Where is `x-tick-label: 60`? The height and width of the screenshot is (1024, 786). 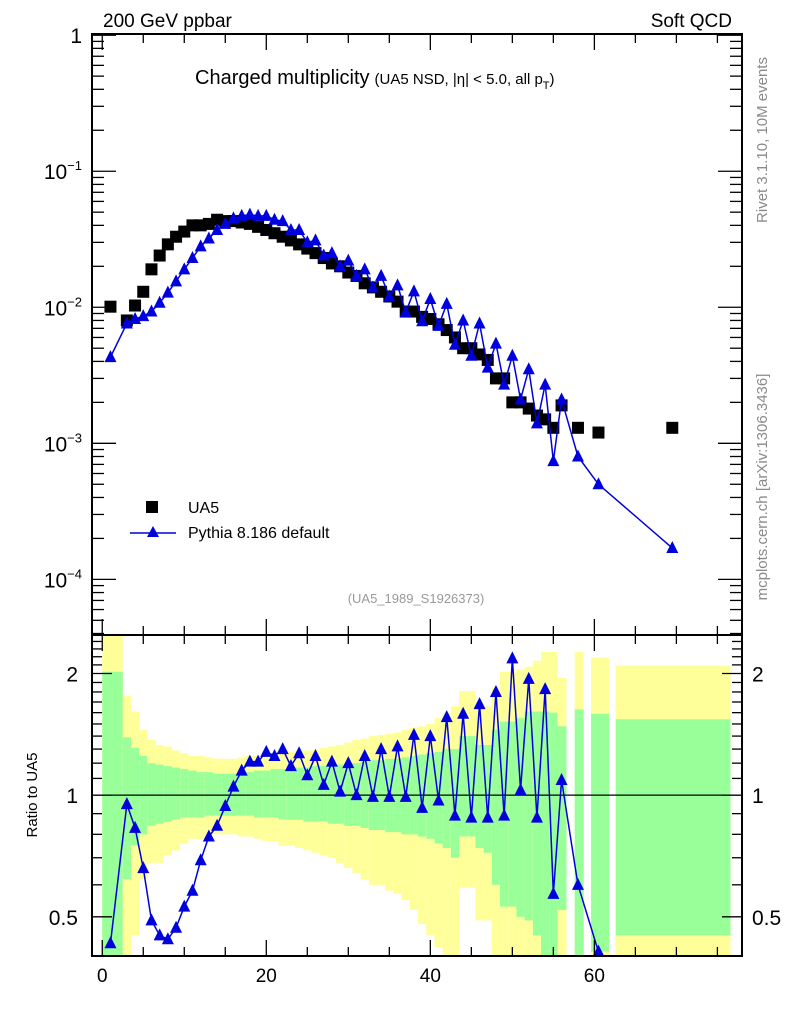 x-tick-label: 60 is located at coordinates (594, 976).